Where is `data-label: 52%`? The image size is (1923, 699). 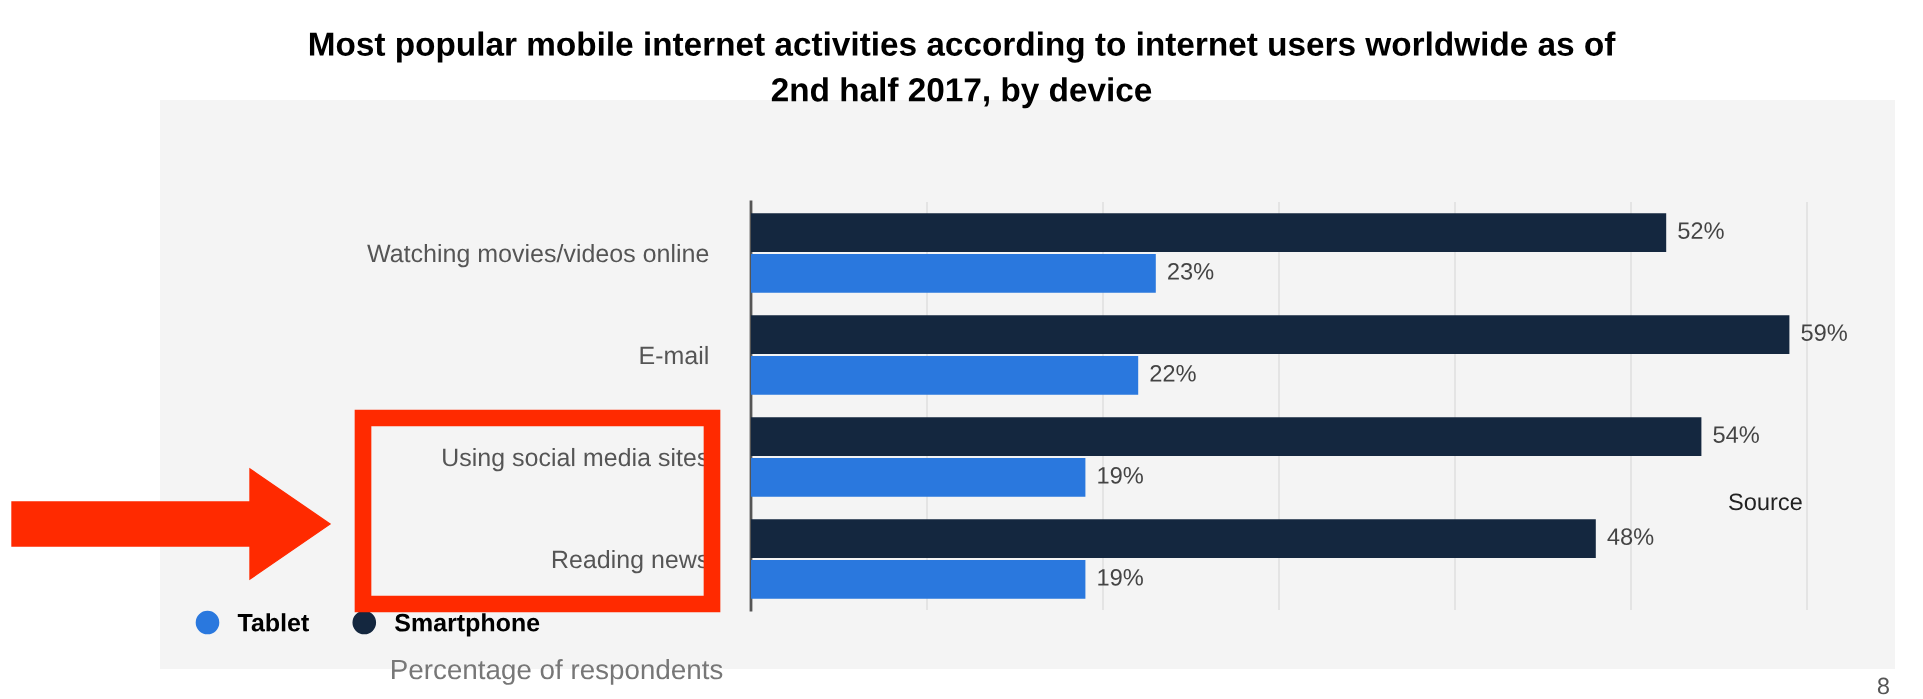 data-label: 52% is located at coordinates (1701, 230).